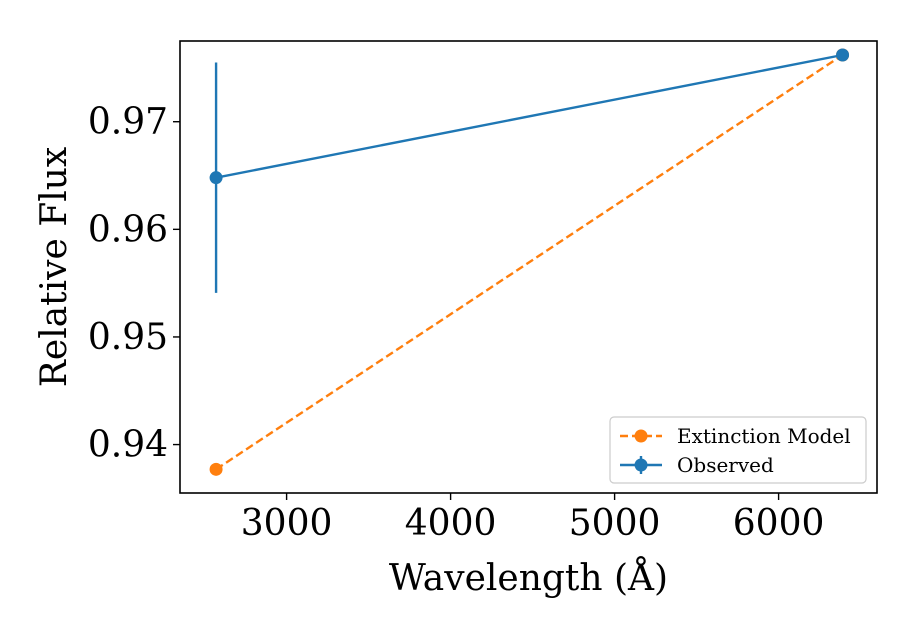 This screenshot has width=918, height=637. I want to click on x-axis-label: Wavelength (Å), so click(528, 578).